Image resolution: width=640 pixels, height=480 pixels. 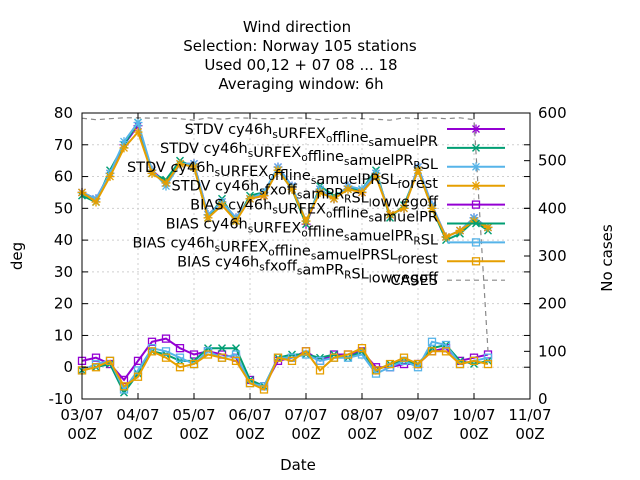 I want to click on legend-entry: CASES, so click(x=447, y=281).